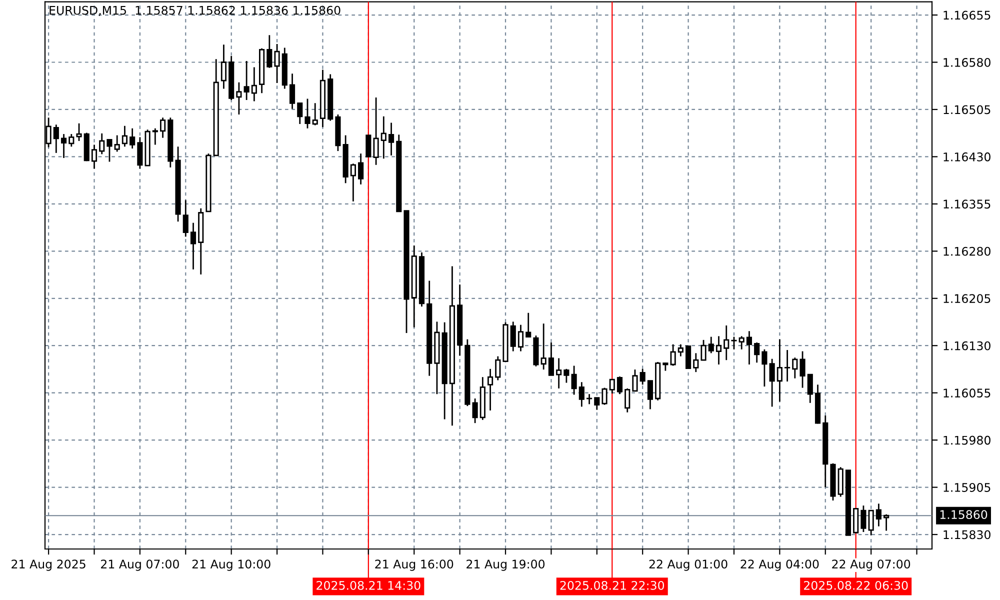  What do you see at coordinates (967, 15) in the screenshot?
I see `y-tick-label: 1.16655` at bounding box center [967, 15].